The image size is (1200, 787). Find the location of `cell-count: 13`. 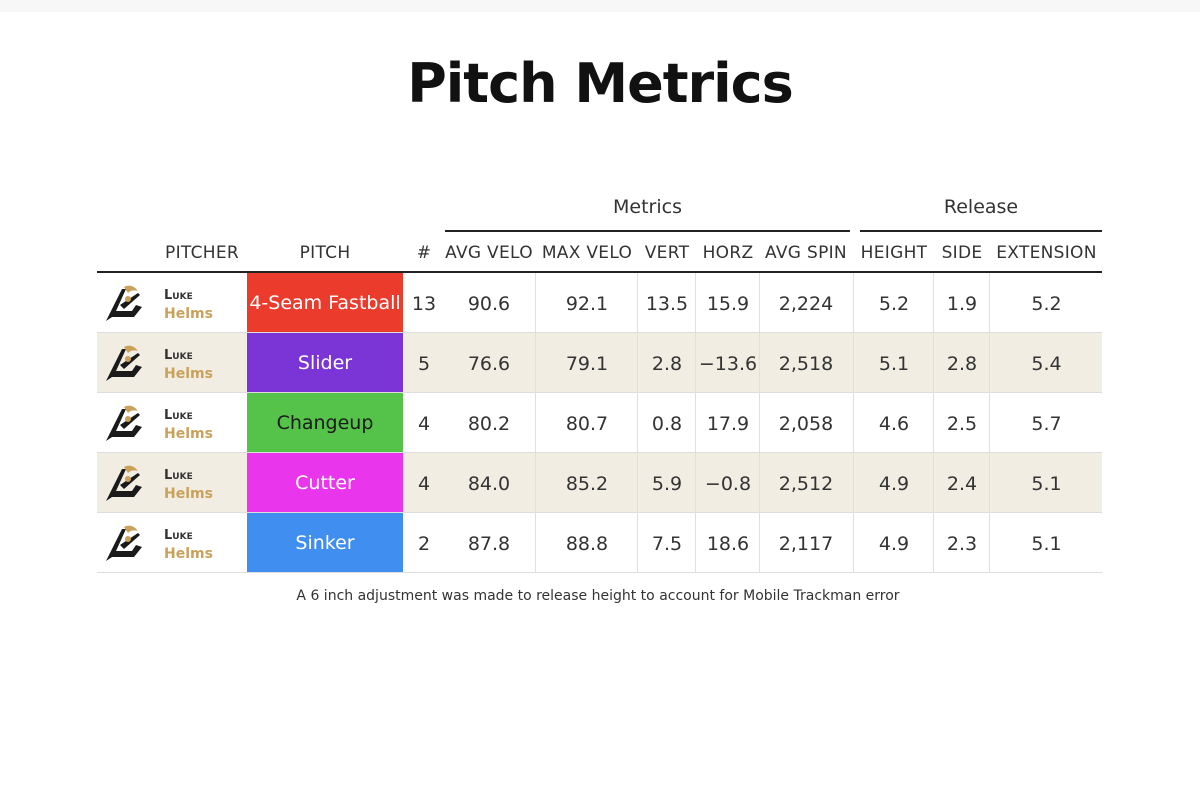

cell-count: 13 is located at coordinates (424, 304).